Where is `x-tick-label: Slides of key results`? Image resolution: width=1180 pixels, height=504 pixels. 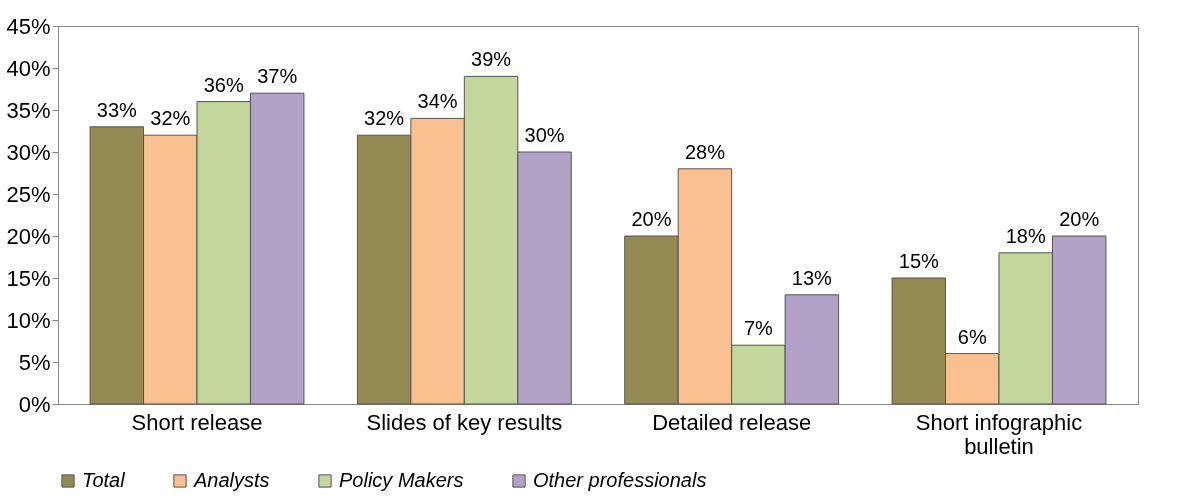 x-tick-label: Slides of key results is located at coordinates (464, 422).